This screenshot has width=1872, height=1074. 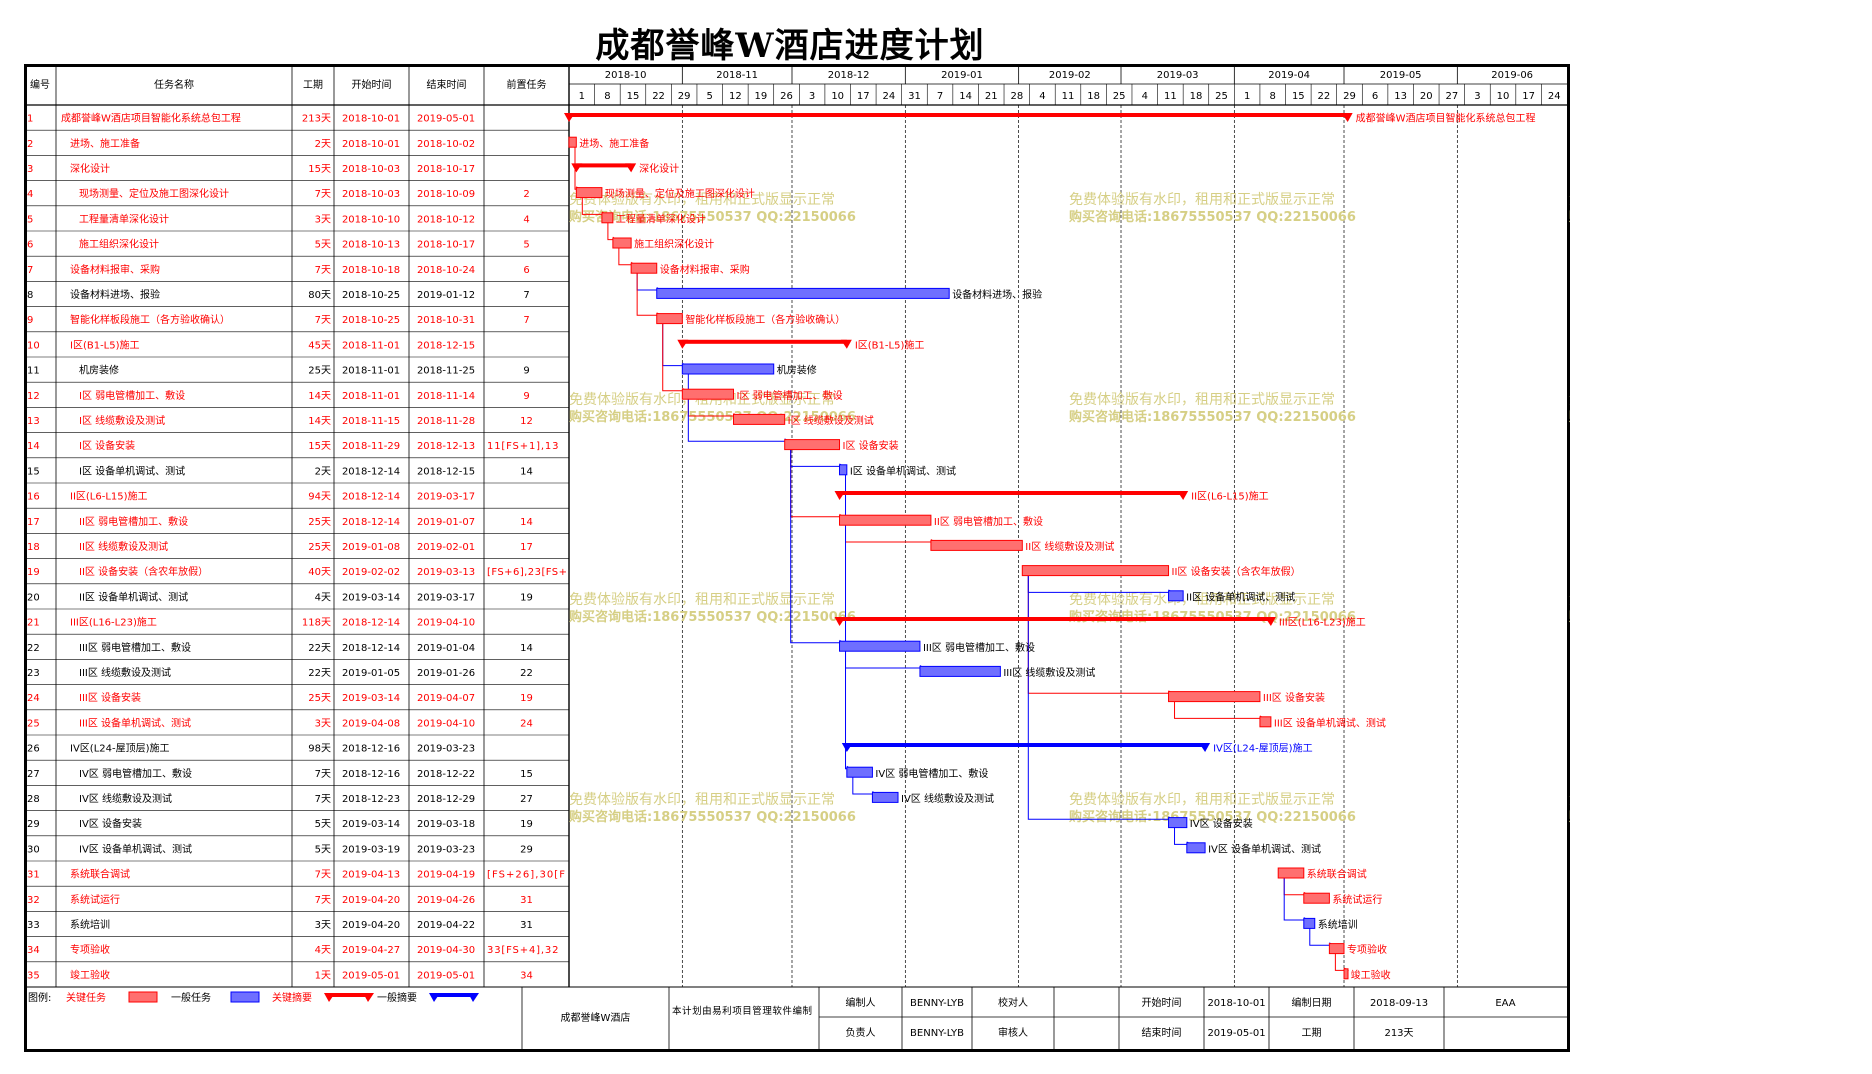 What do you see at coordinates (371, 320) in the screenshot?
I see `task-start: 2018-10-25` at bounding box center [371, 320].